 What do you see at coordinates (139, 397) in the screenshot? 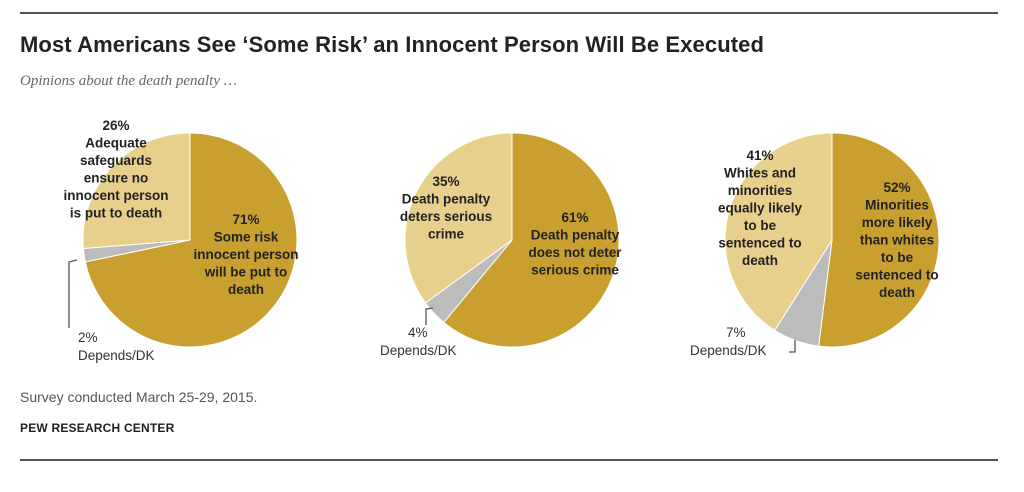
I see `survey-note: Survey conducted March 25-29, 2015.` at bounding box center [139, 397].